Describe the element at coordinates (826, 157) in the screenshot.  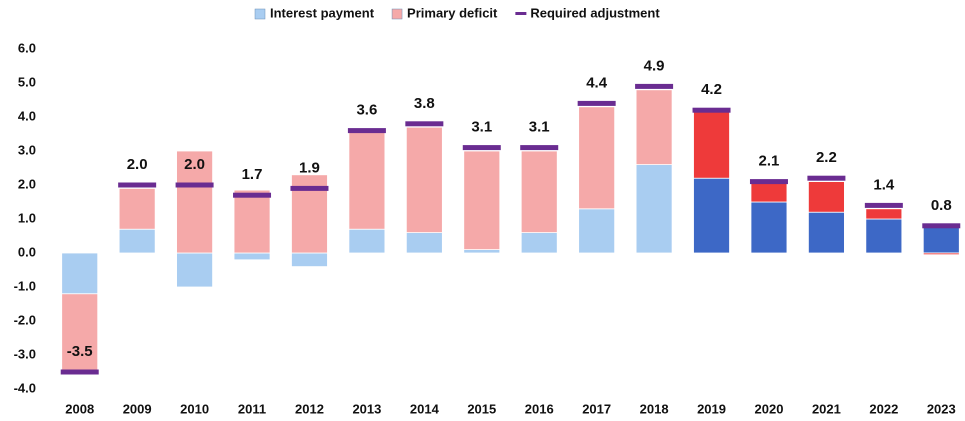
I see `value-label: 2.2` at that location.